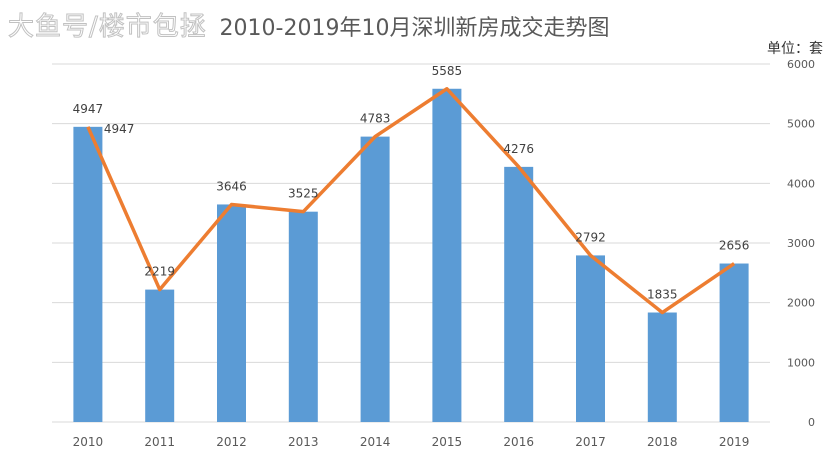 The height and width of the screenshot is (462, 829). What do you see at coordinates (159, 442) in the screenshot?
I see `x-tick-label: 2011` at bounding box center [159, 442].